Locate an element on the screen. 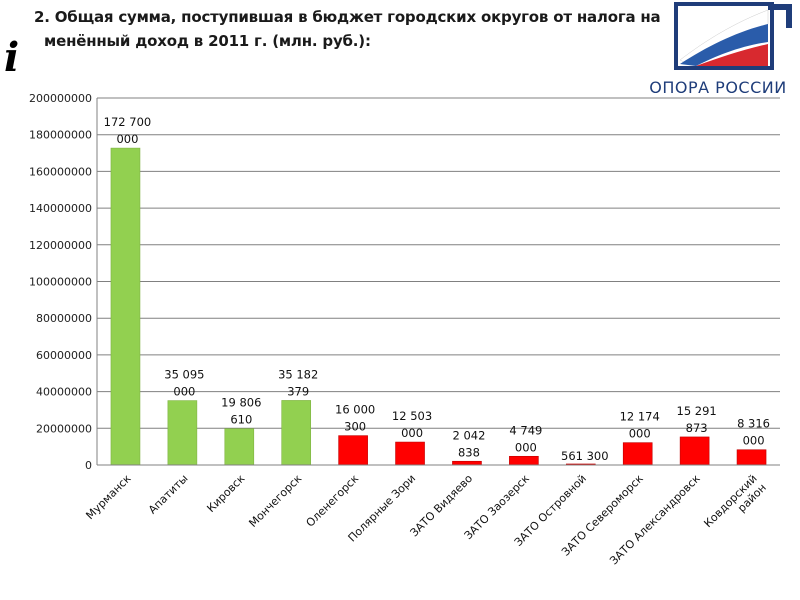 The height and width of the screenshot is (600, 800). x-tick-label-line: Мончегорск is located at coordinates (275, 501).